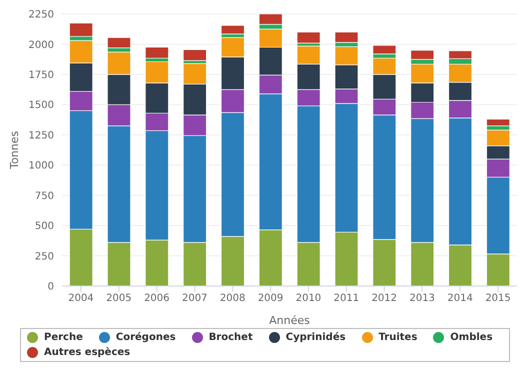 The image size is (529, 370). I want to click on x-tick-label: 2012, so click(385, 298).